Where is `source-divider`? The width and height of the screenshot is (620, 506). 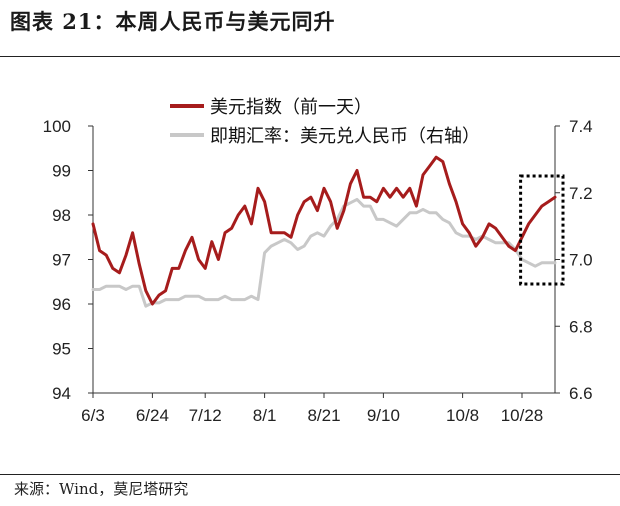 source-divider is located at coordinates (310, 474).